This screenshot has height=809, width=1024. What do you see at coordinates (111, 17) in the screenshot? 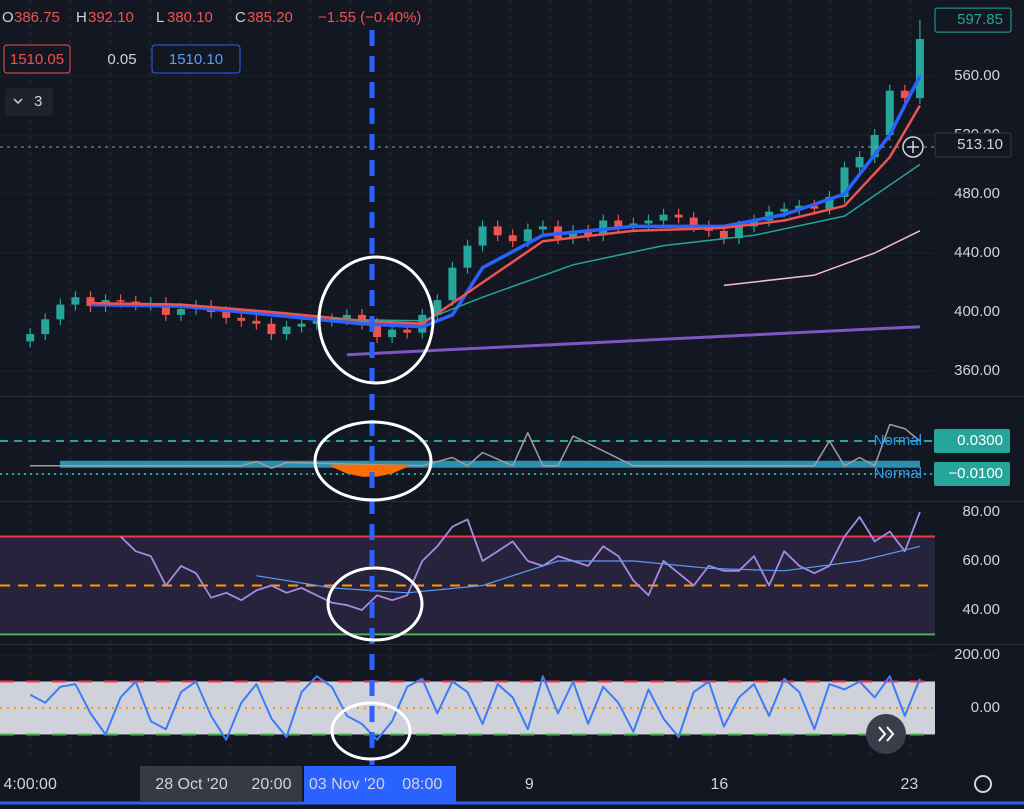
I see `high-value: 392.10` at bounding box center [111, 17].